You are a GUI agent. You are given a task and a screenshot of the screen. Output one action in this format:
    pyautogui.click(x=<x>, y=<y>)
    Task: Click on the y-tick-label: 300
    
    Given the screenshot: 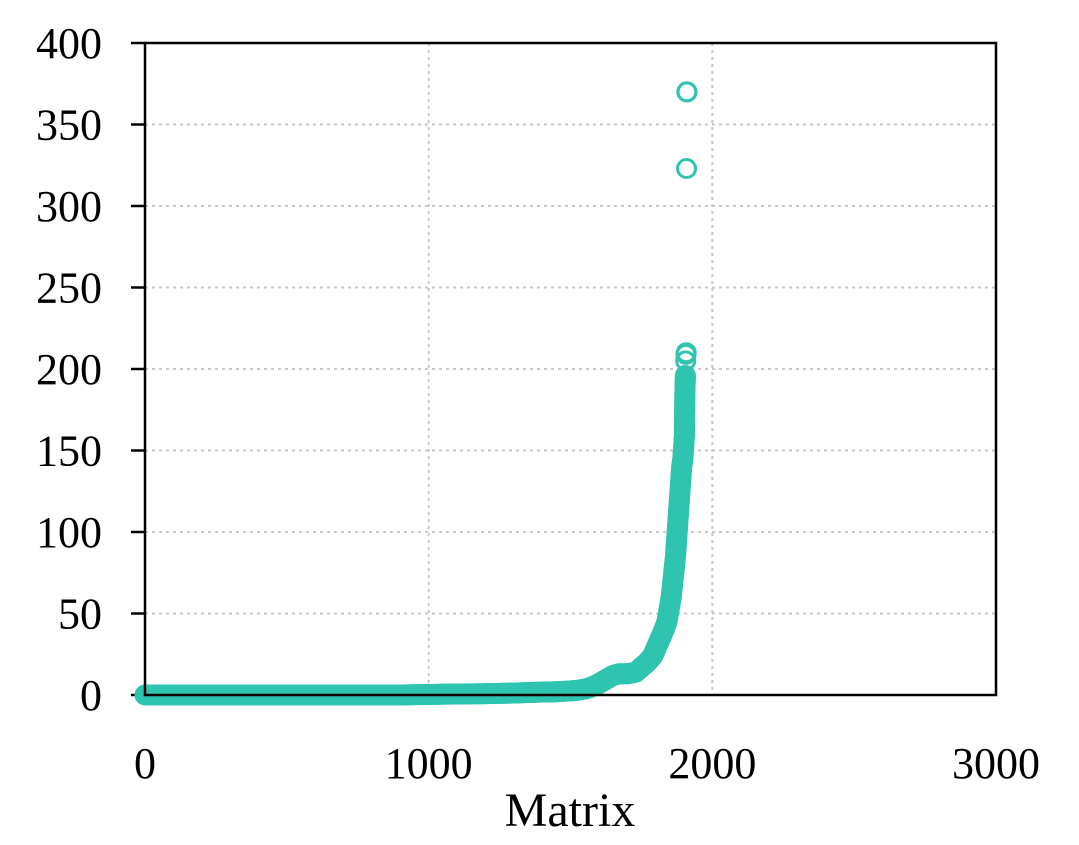 What is the action you would take?
    pyautogui.click(x=69, y=206)
    